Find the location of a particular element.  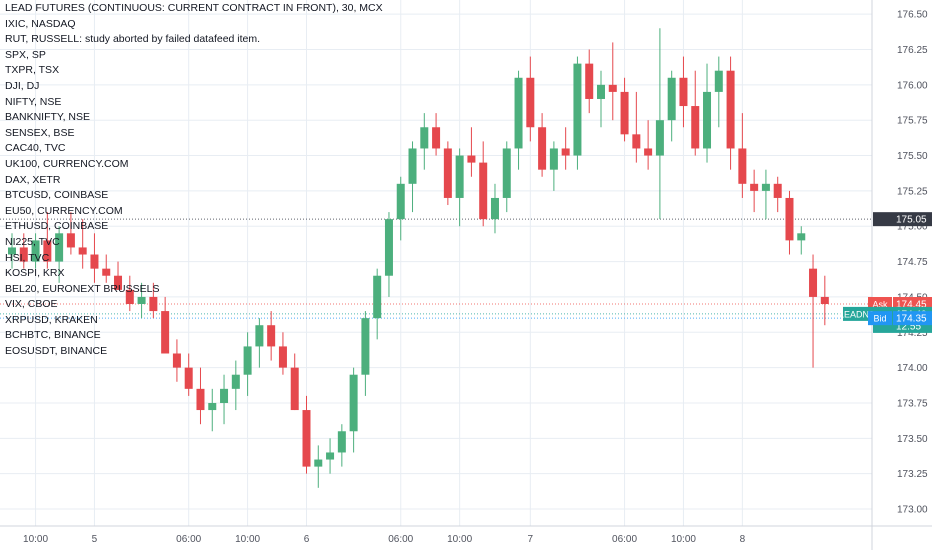

y-tick-label: 175.25 is located at coordinates (912, 191).